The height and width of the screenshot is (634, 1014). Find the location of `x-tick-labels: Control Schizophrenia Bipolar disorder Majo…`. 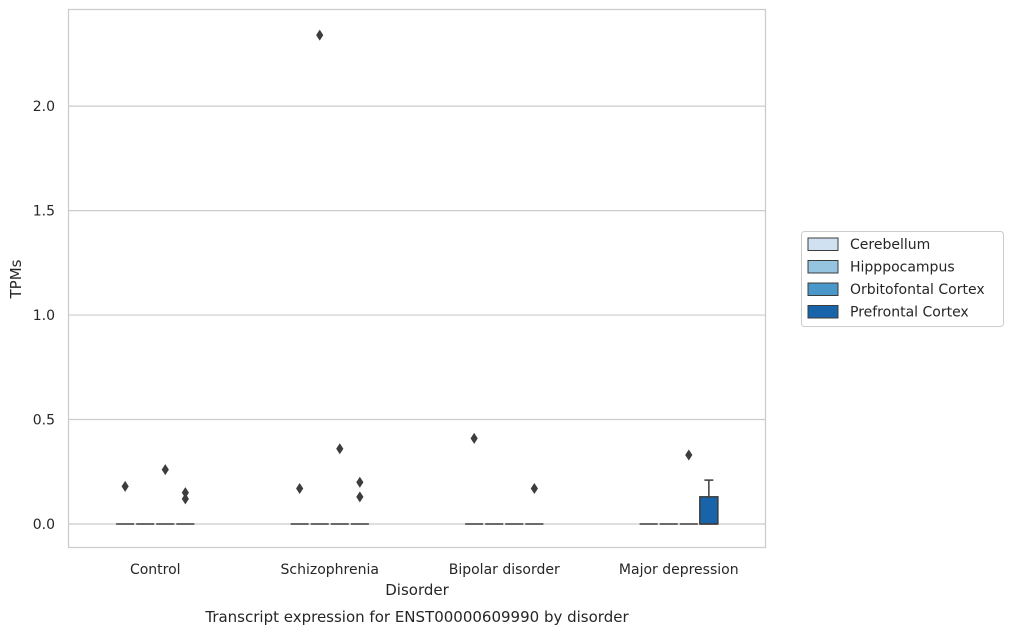

x-tick-labels: Control Schizophrenia Bipolar disorder Majo… is located at coordinates (434, 570).